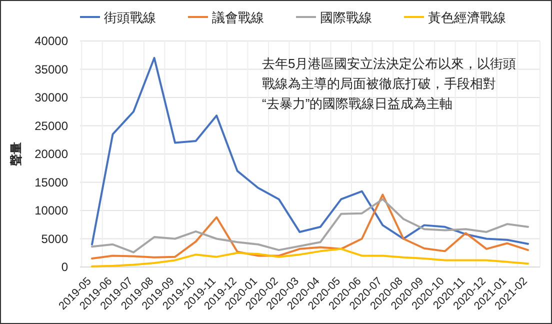 This screenshot has width=552, height=324. I want to click on y-tick-label: 30000, so click(51, 97).